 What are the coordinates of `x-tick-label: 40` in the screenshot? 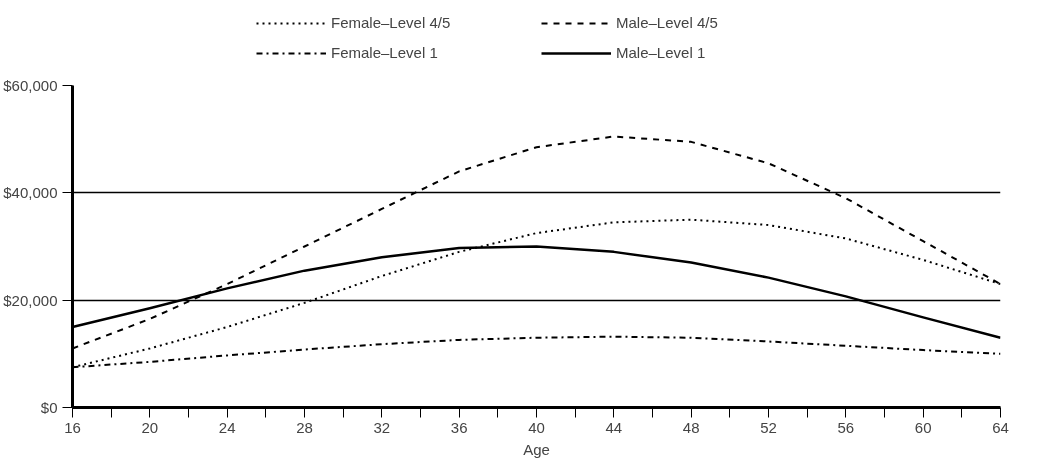 It's located at (536, 427).